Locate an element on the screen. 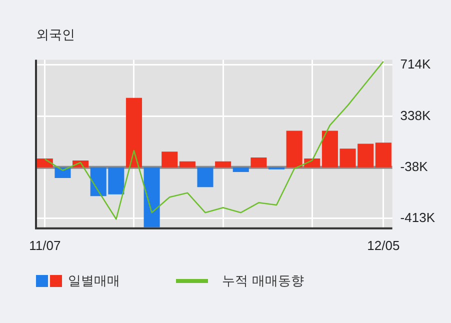 Image resolution: width=451 pixels, height=323 pixels. y-tick-label: -413K is located at coordinates (418, 218).